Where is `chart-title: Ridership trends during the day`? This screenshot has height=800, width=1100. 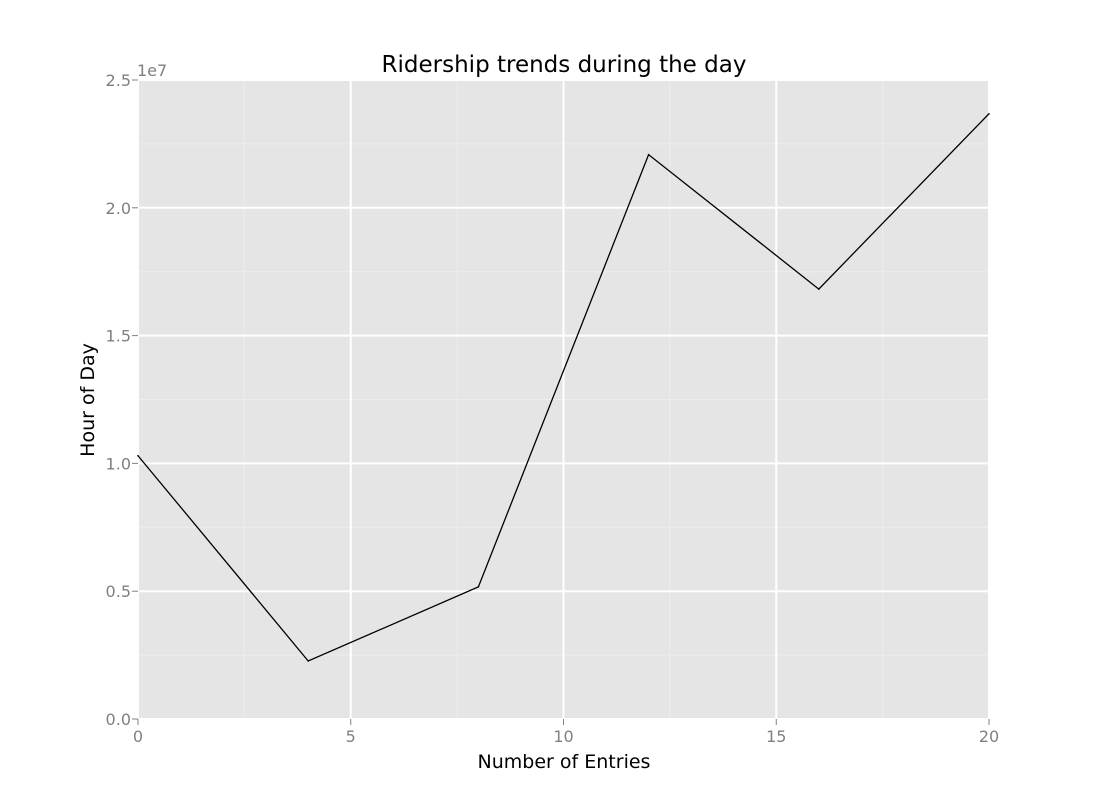
chart-title: Ridership trends during the day is located at coordinates (564, 65).